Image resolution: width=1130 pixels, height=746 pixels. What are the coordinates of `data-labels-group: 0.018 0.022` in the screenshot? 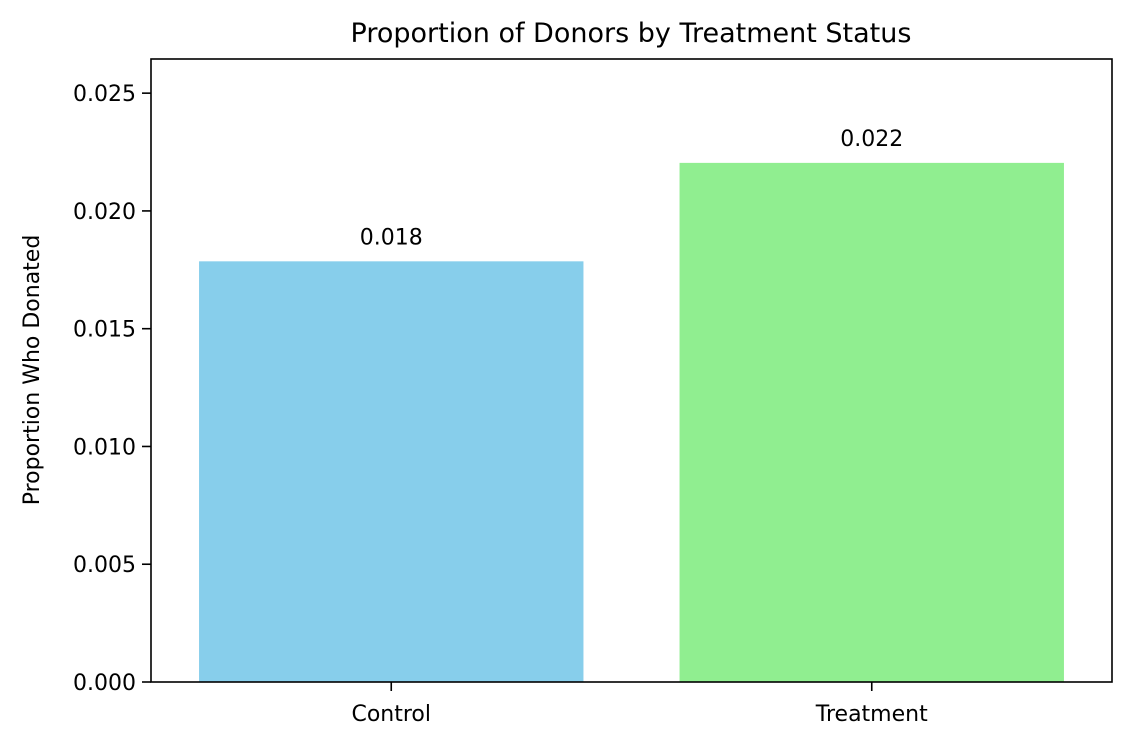 It's located at (631, 188).